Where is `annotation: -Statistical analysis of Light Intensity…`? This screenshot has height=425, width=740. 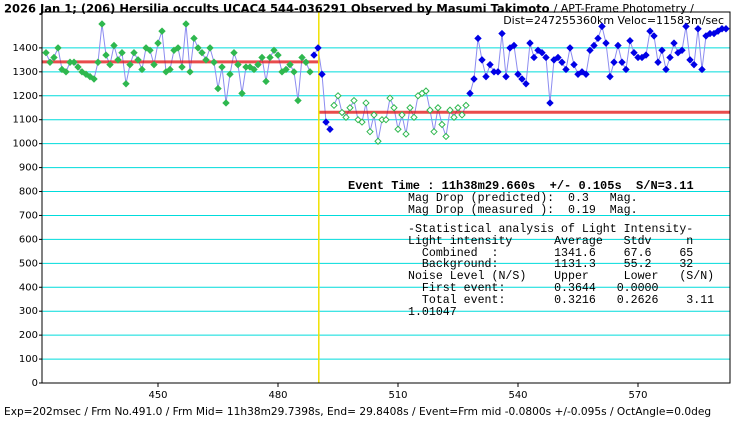
annotation: -Statistical analysis of Light Intensity… is located at coordinates (550, 229).